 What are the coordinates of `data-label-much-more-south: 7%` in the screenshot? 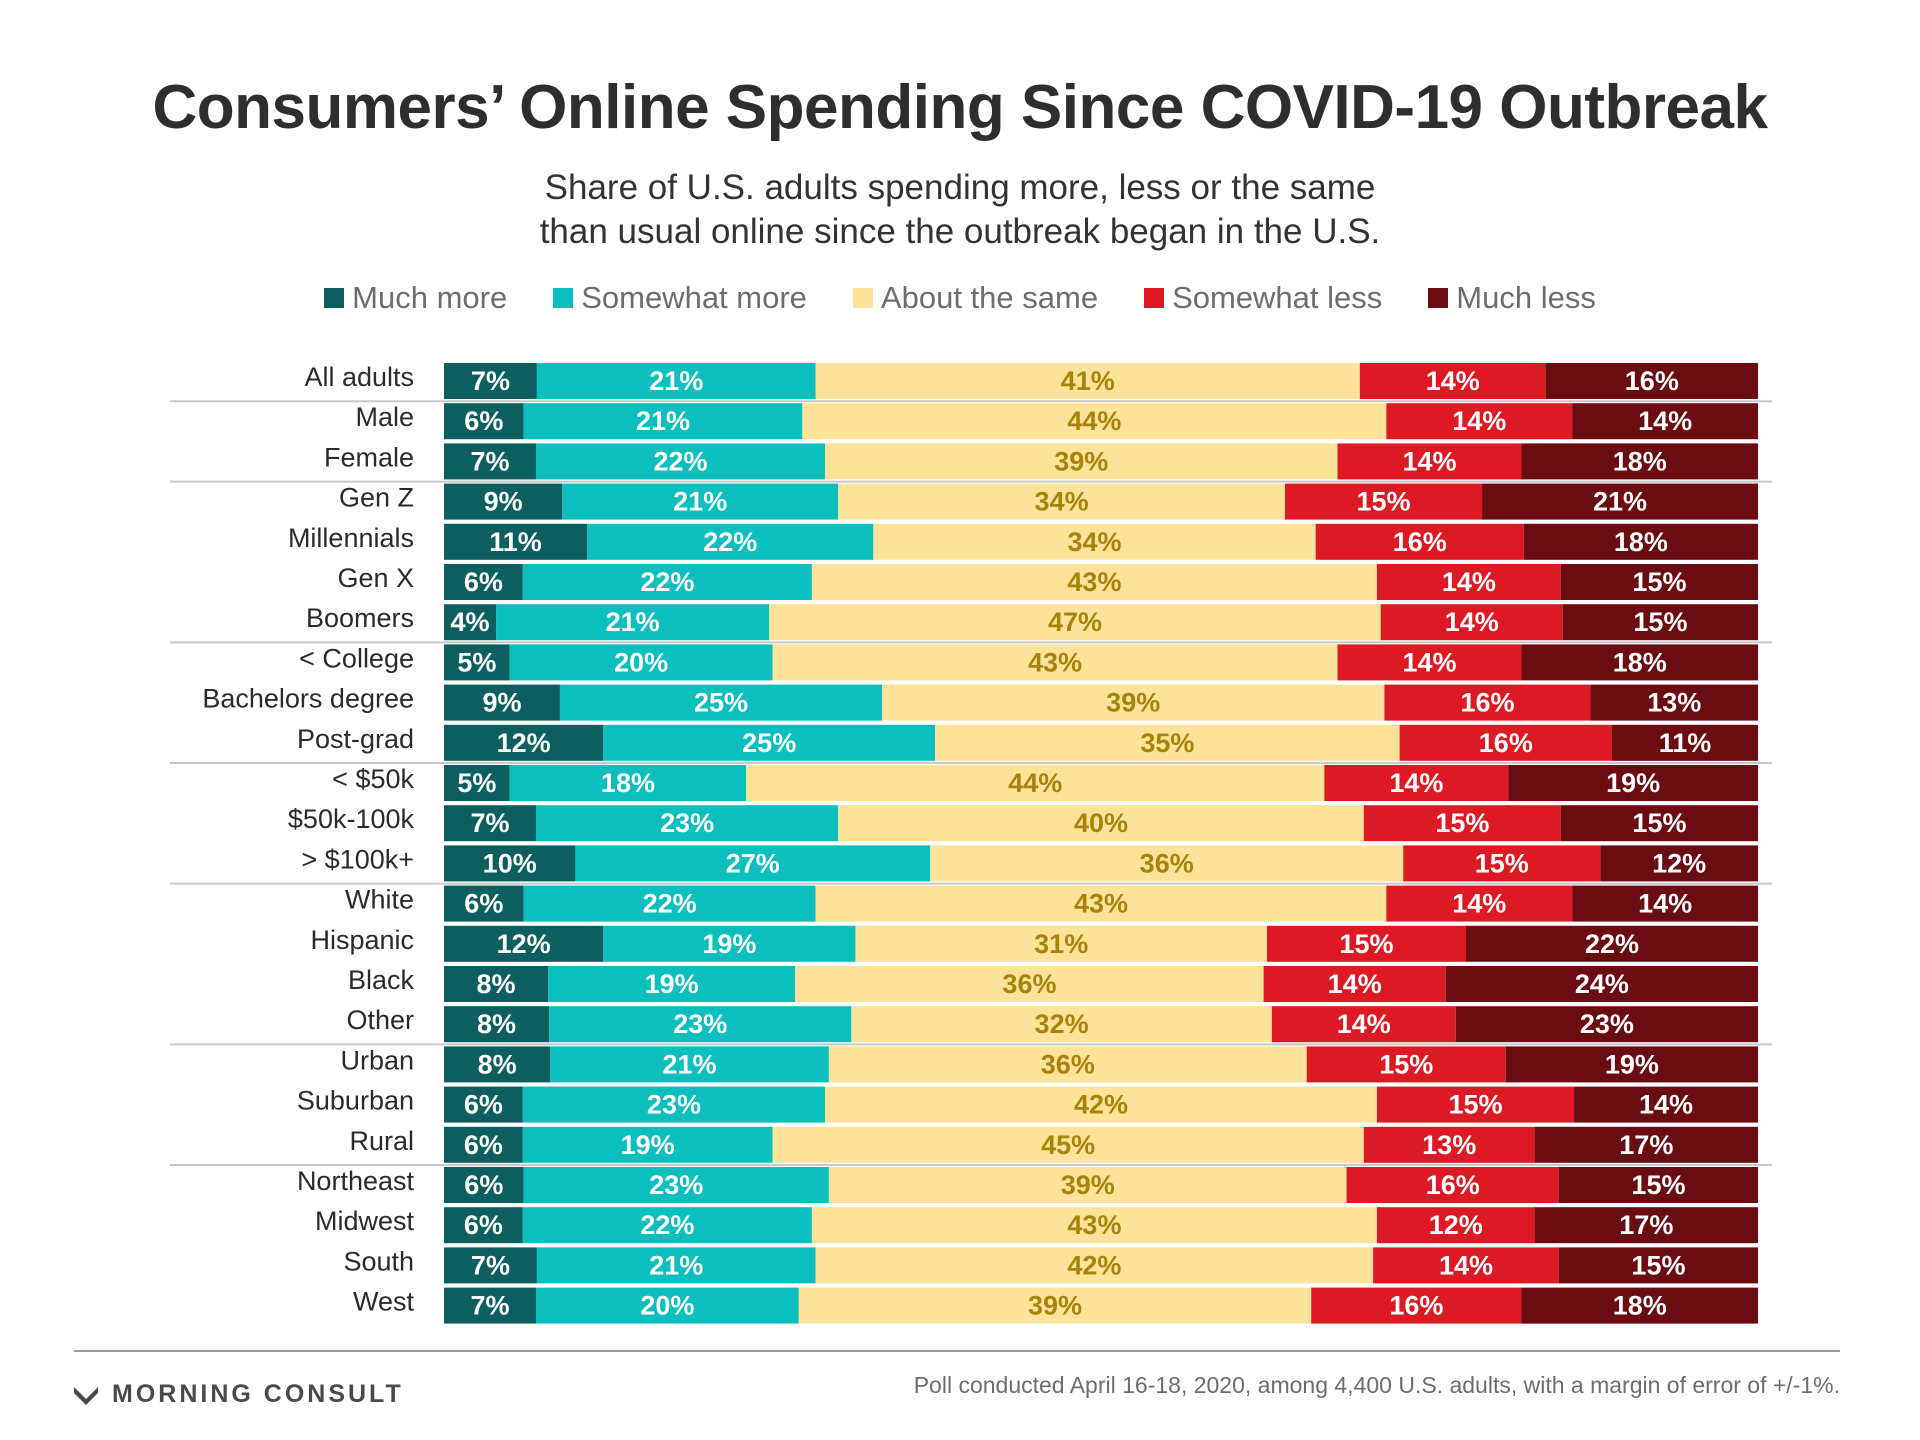 It's located at (490, 1265).